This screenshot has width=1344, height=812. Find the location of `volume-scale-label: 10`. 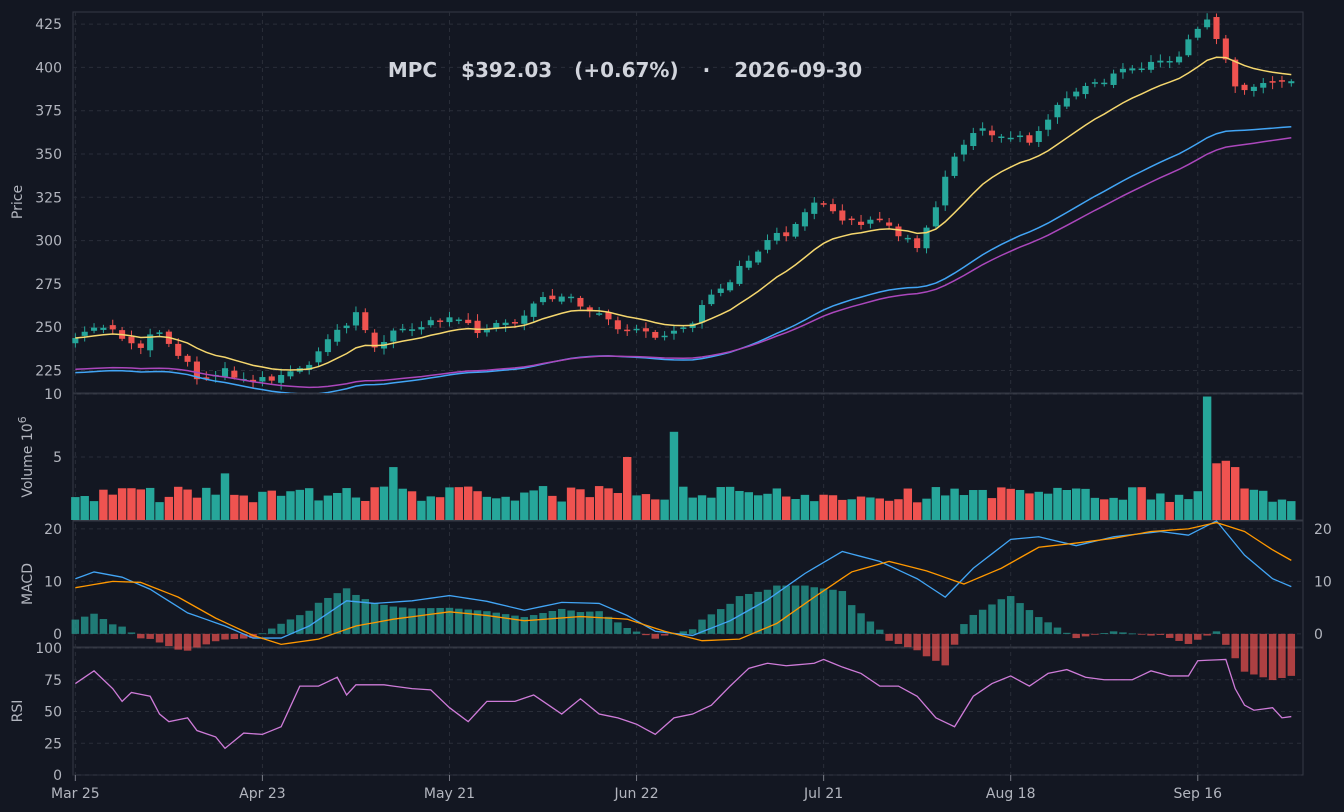

volume-scale-label: 10 is located at coordinates (28, 432).